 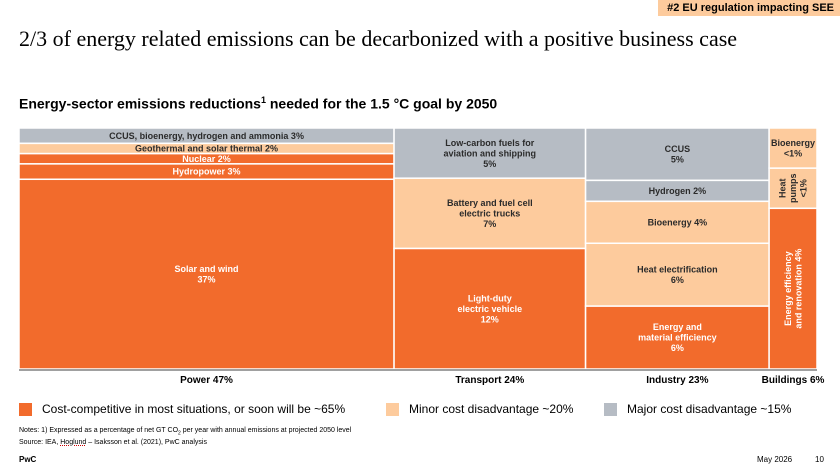 I want to click on legend-swatch-gray, so click(x=610, y=409).